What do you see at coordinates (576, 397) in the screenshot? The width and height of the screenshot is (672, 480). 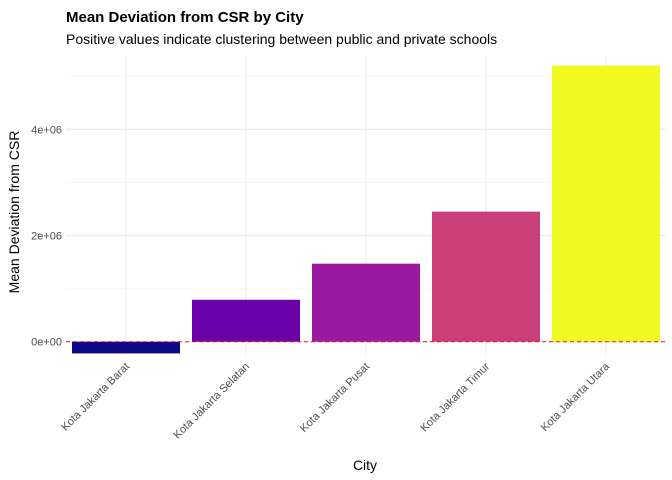 I see `x-tick-label: Kota Jakarta Utara` at bounding box center [576, 397].